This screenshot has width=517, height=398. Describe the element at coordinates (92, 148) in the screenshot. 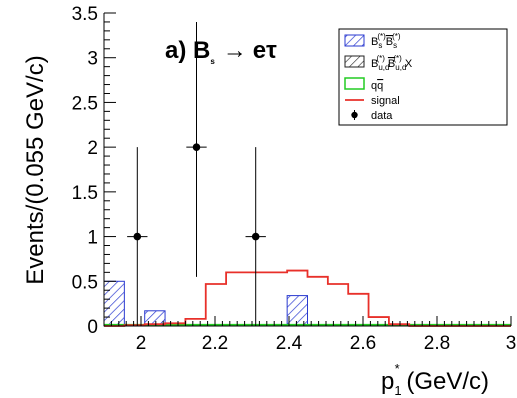

I see `y-tick-label-4: 2` at that location.